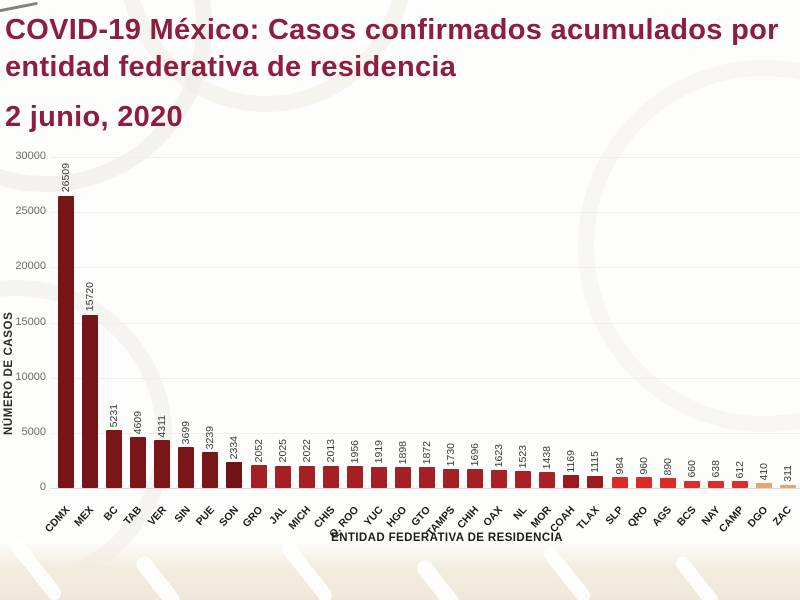 This screenshot has height=600, width=800. I want to click on y-tick-25000: 25000, so click(30, 211).